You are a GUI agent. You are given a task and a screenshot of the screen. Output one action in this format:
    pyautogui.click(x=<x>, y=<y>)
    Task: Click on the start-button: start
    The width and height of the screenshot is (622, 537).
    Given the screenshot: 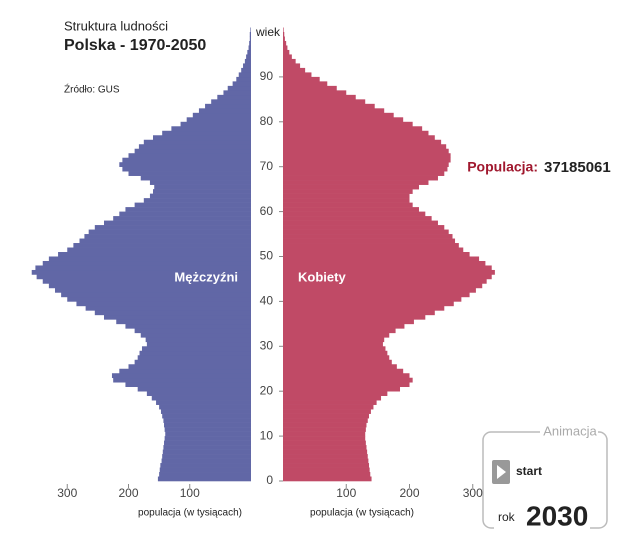 What is the action you would take?
    pyautogui.click(x=517, y=472)
    